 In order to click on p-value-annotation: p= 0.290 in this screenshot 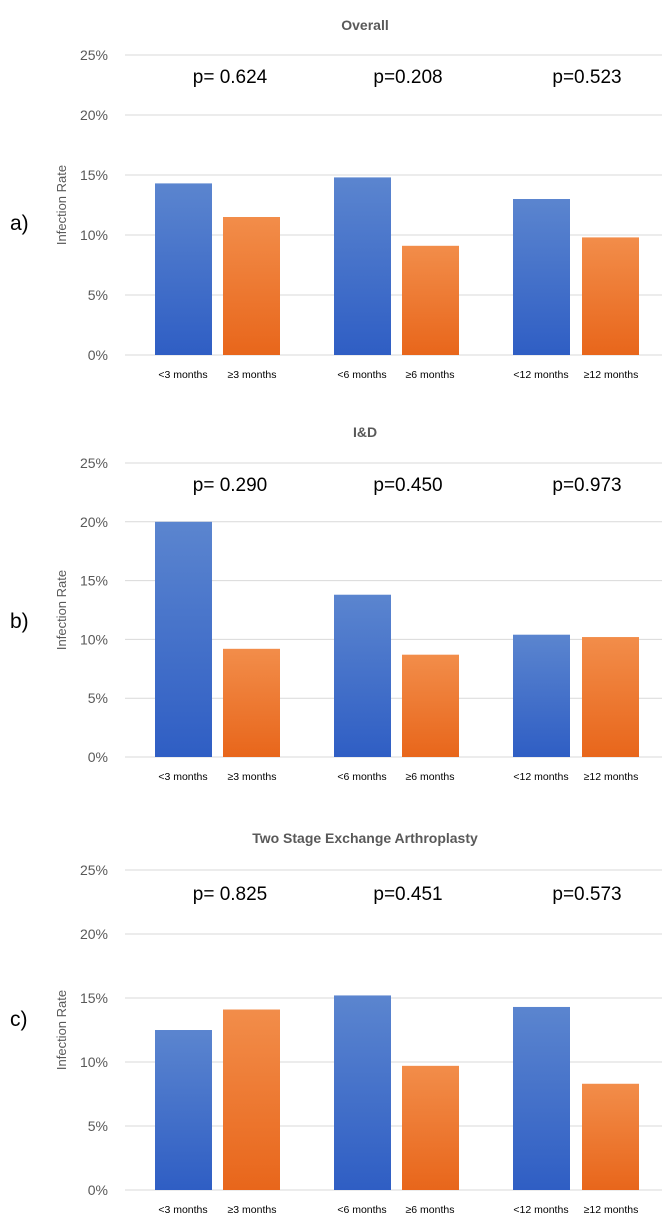, I will do `click(230, 485)`.